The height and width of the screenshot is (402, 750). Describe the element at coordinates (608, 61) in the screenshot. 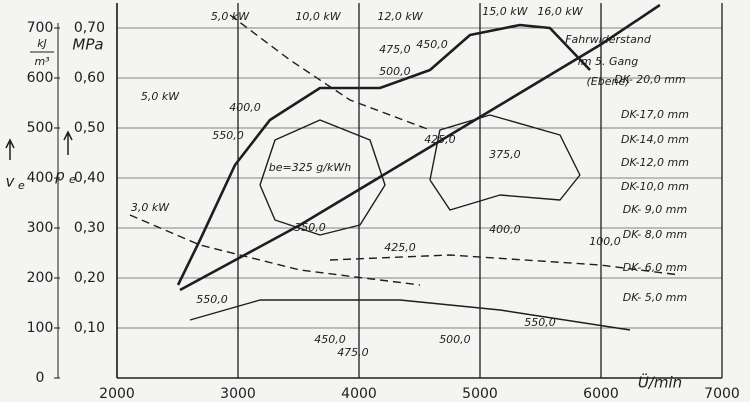

I see `annotation: im 5. Gang` at that location.